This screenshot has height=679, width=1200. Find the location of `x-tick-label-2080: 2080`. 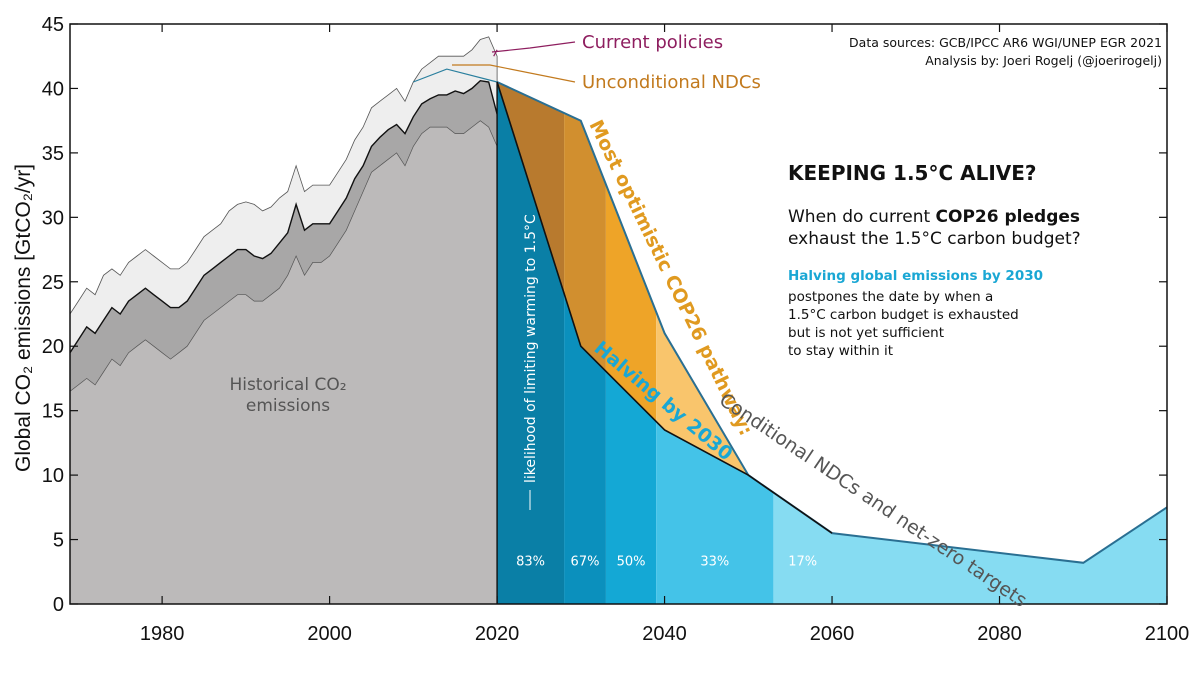

x-tick-label-2080: 2080 is located at coordinates (999, 634).